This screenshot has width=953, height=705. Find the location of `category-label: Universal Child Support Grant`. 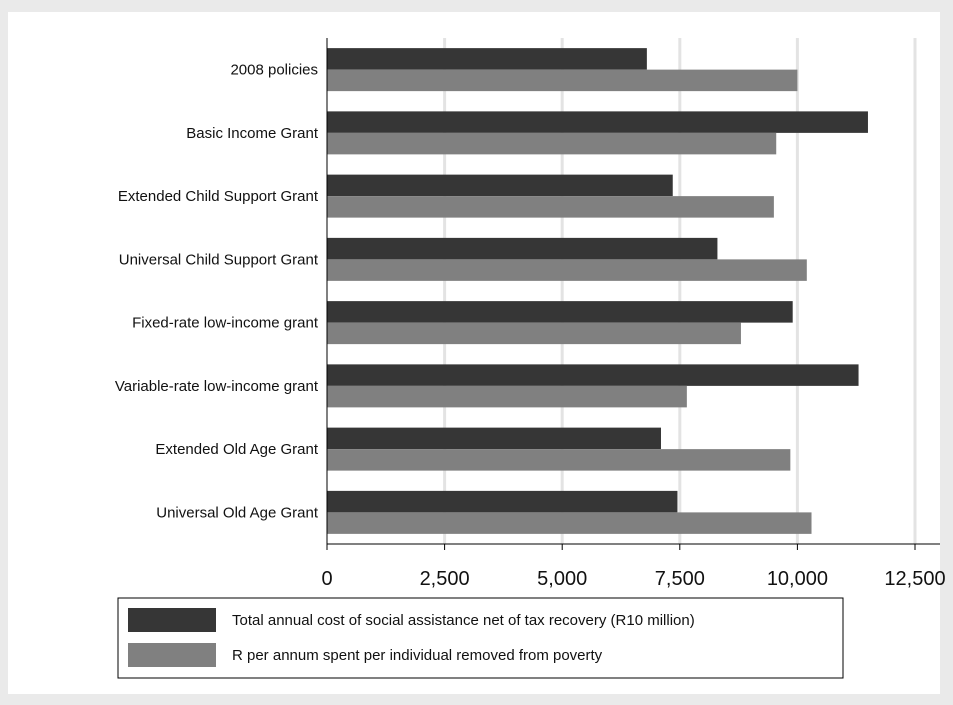

category-label: Universal Child Support Grant is located at coordinates (219, 259).